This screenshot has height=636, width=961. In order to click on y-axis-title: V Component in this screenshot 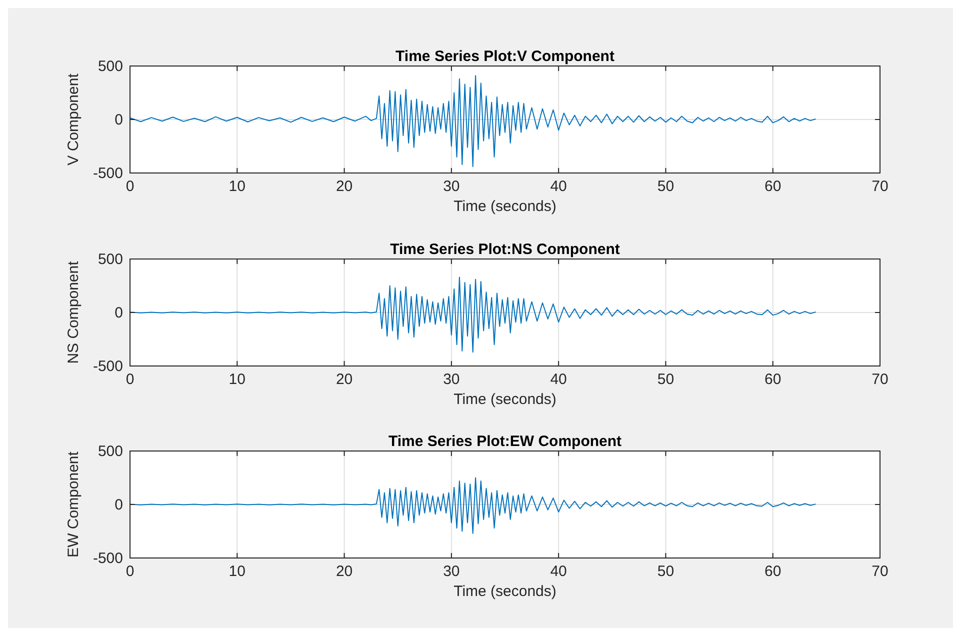, I will do `click(73, 119)`.